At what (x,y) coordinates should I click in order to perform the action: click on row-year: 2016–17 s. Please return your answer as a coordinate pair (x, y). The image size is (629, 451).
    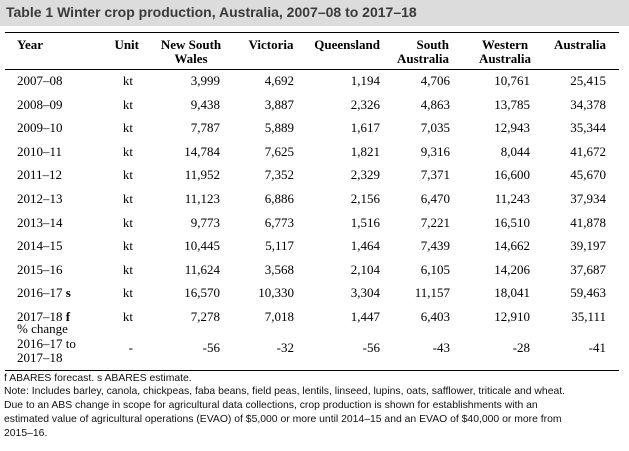
    Looking at the image, I should click on (44, 293).